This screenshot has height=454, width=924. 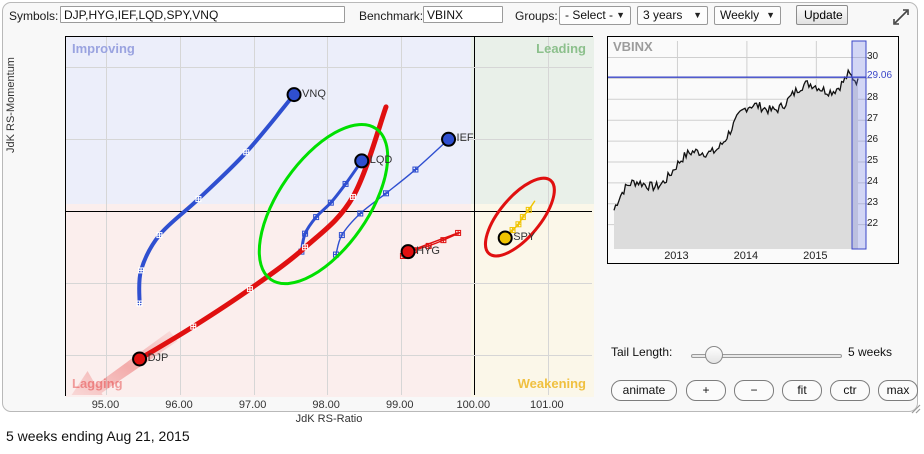 What do you see at coordinates (850, 390) in the screenshot?
I see `center-button: ctr` at bounding box center [850, 390].